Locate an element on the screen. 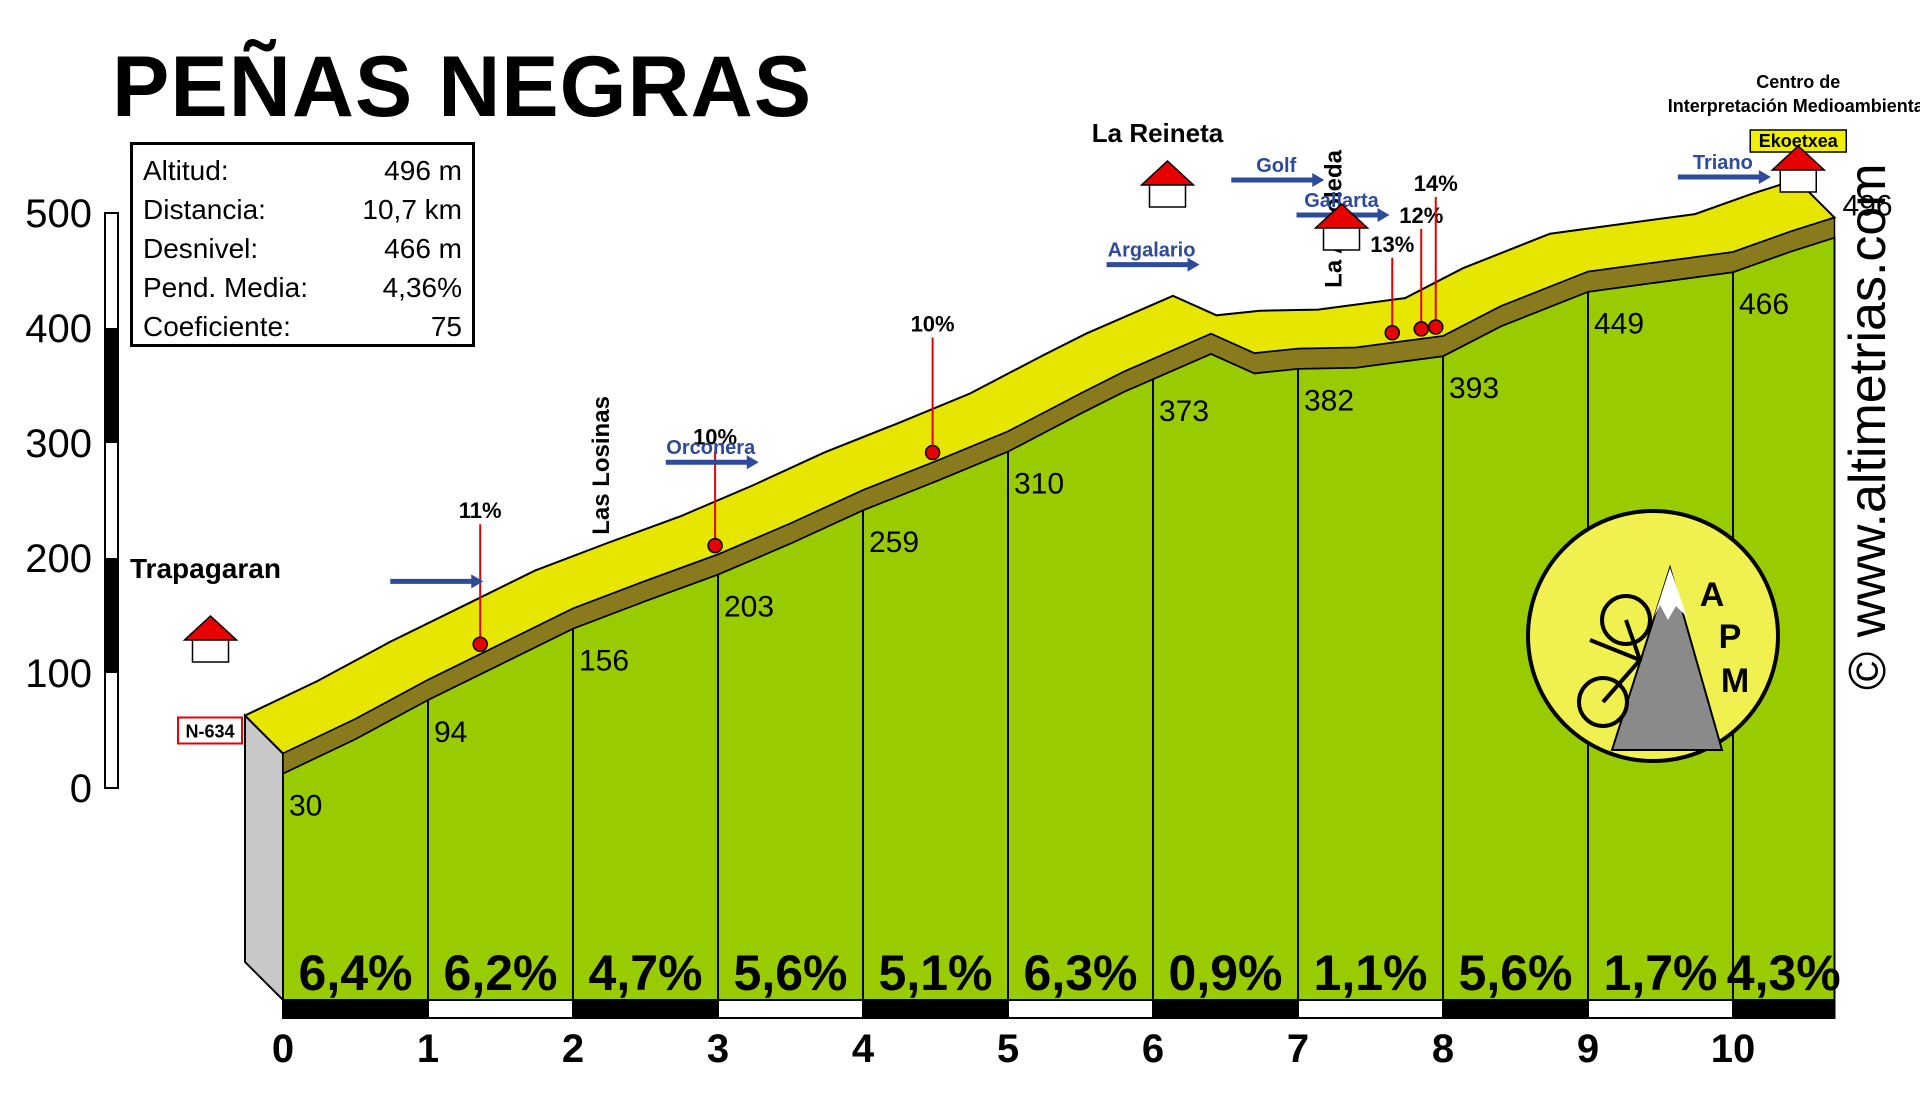 The image size is (1920, 1093). direction-label: Orconera is located at coordinates (711, 448).